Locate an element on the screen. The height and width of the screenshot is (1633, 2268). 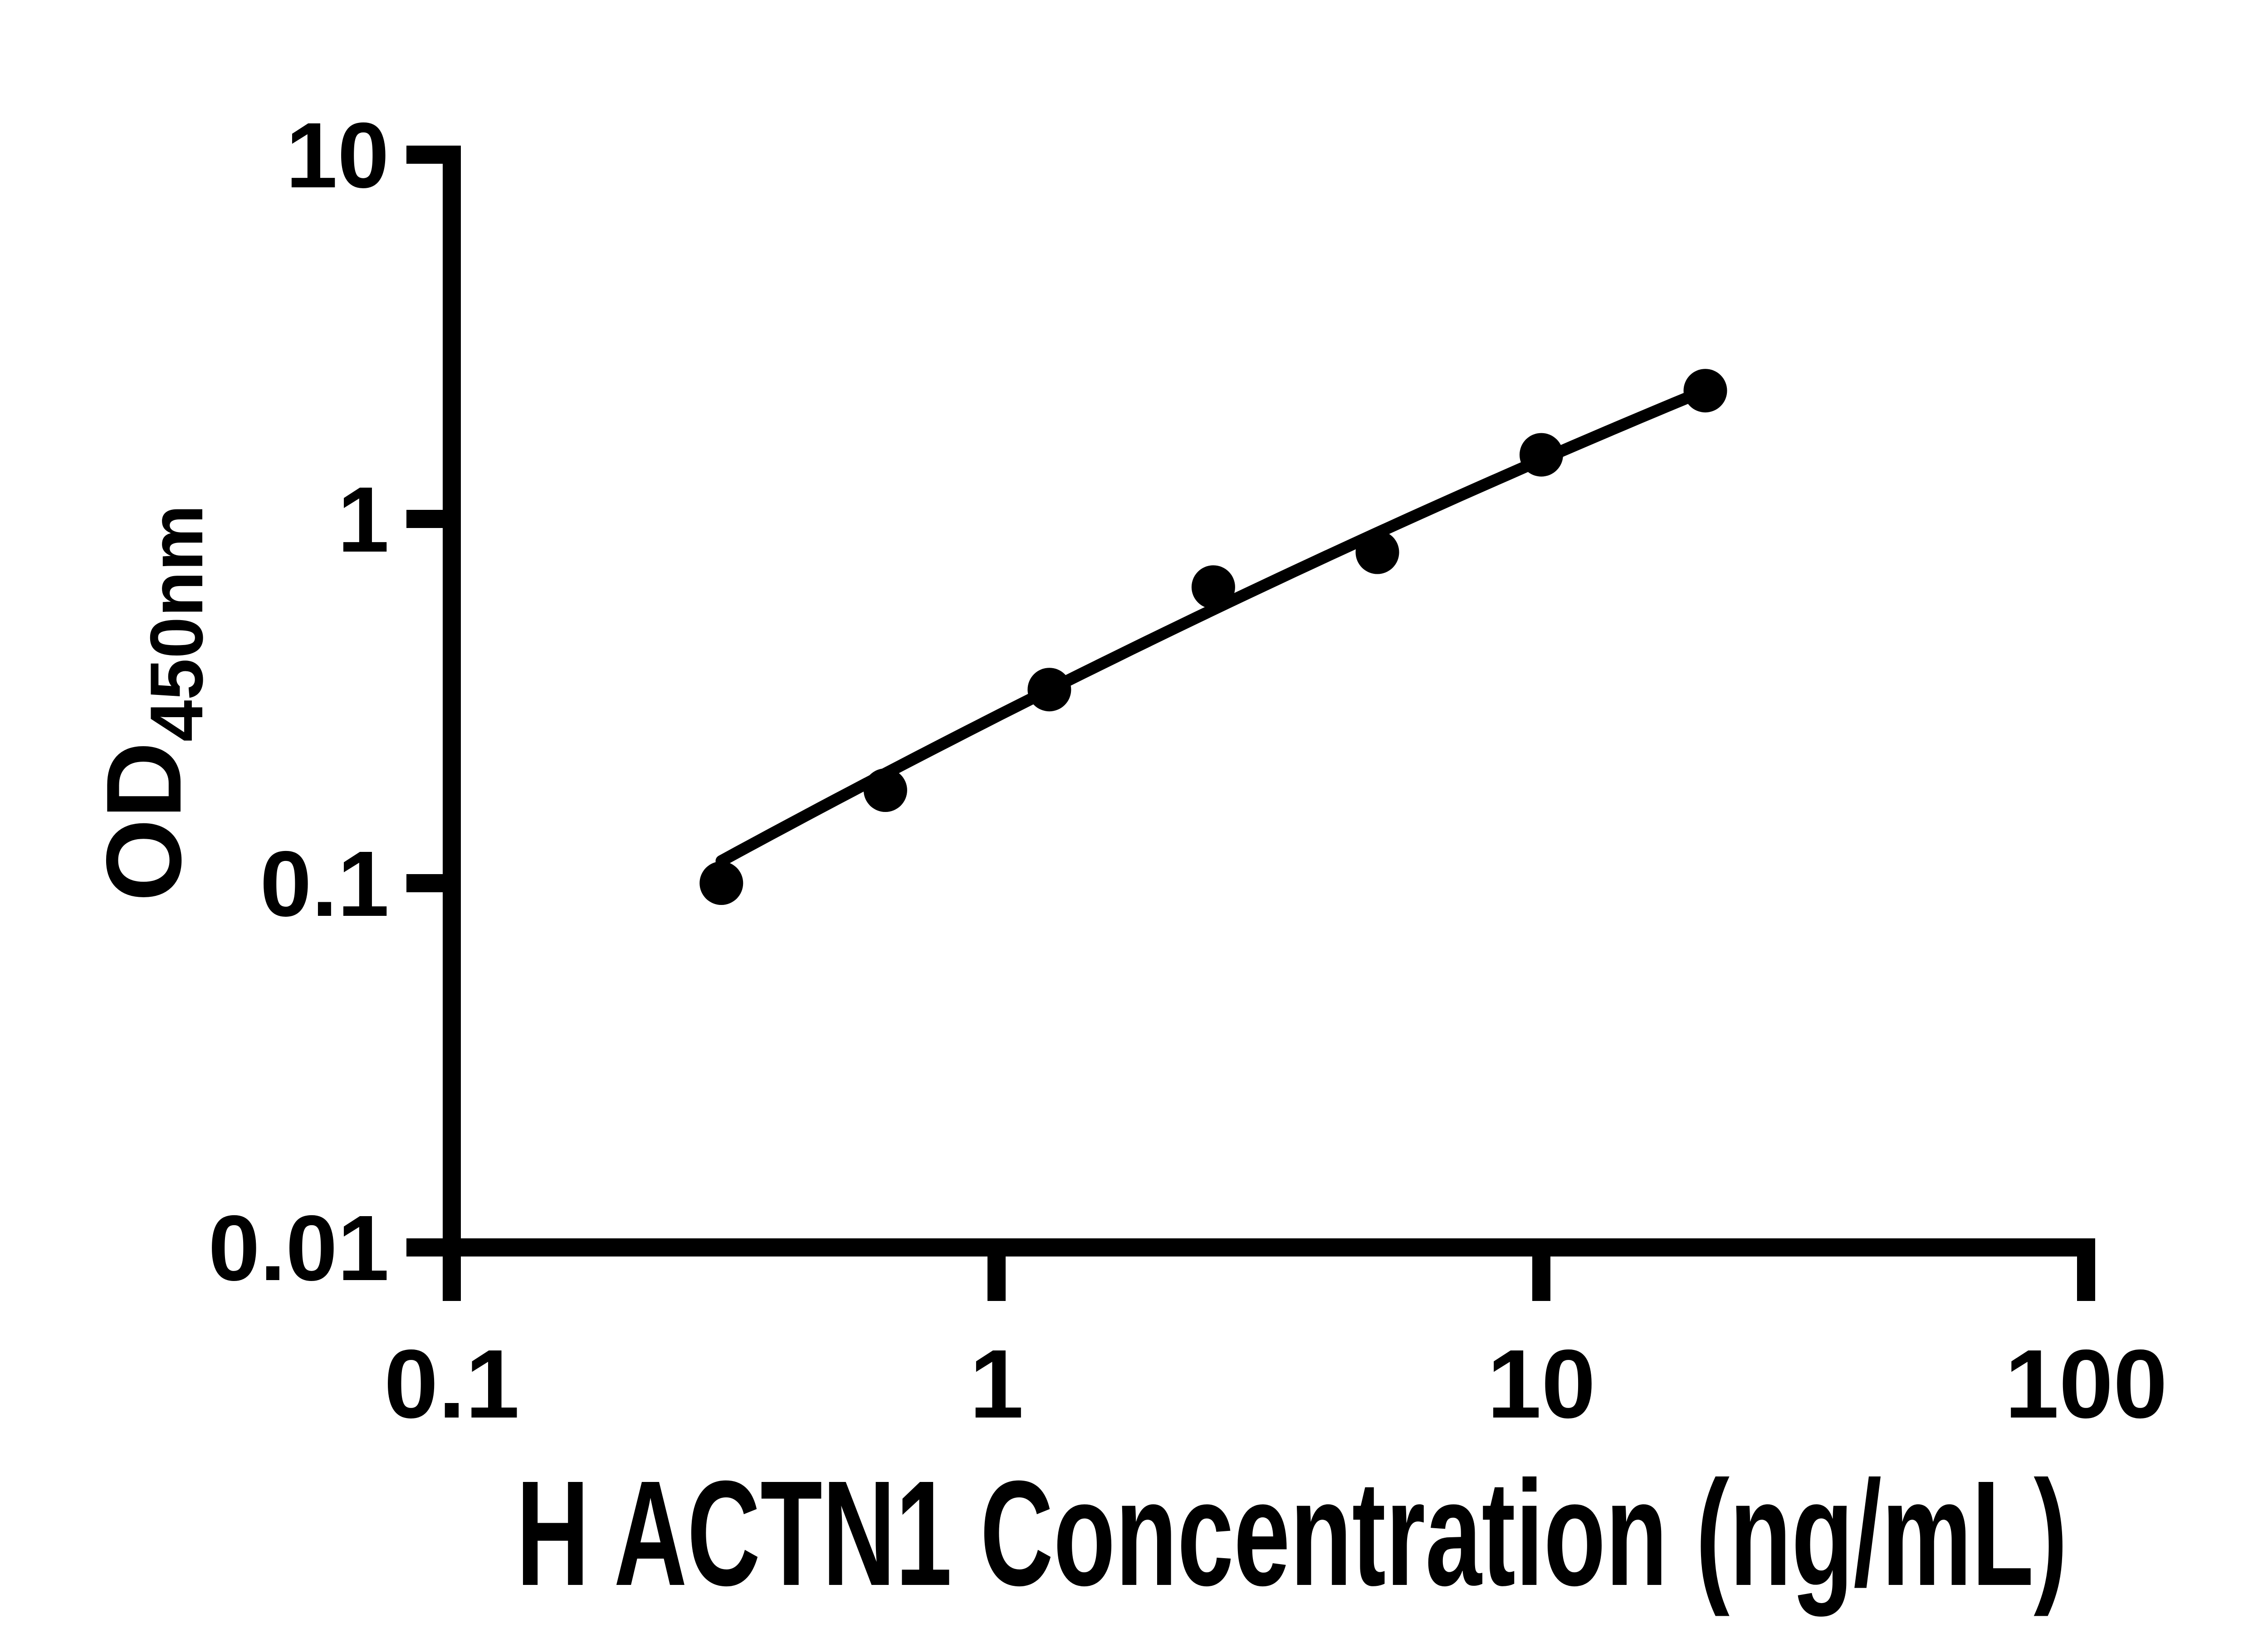
y-tick-label: 0.1 is located at coordinates (325, 884).